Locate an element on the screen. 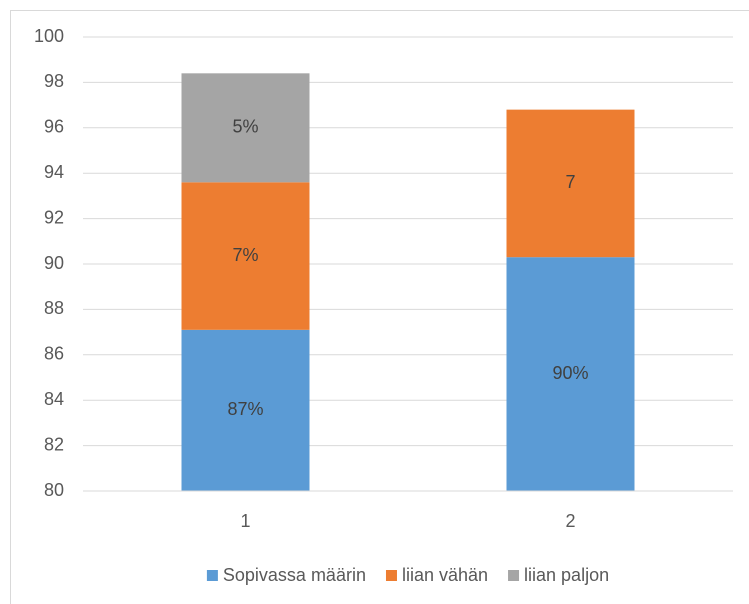 The height and width of the screenshot is (604, 749). value-label: 87% is located at coordinates (245, 409).